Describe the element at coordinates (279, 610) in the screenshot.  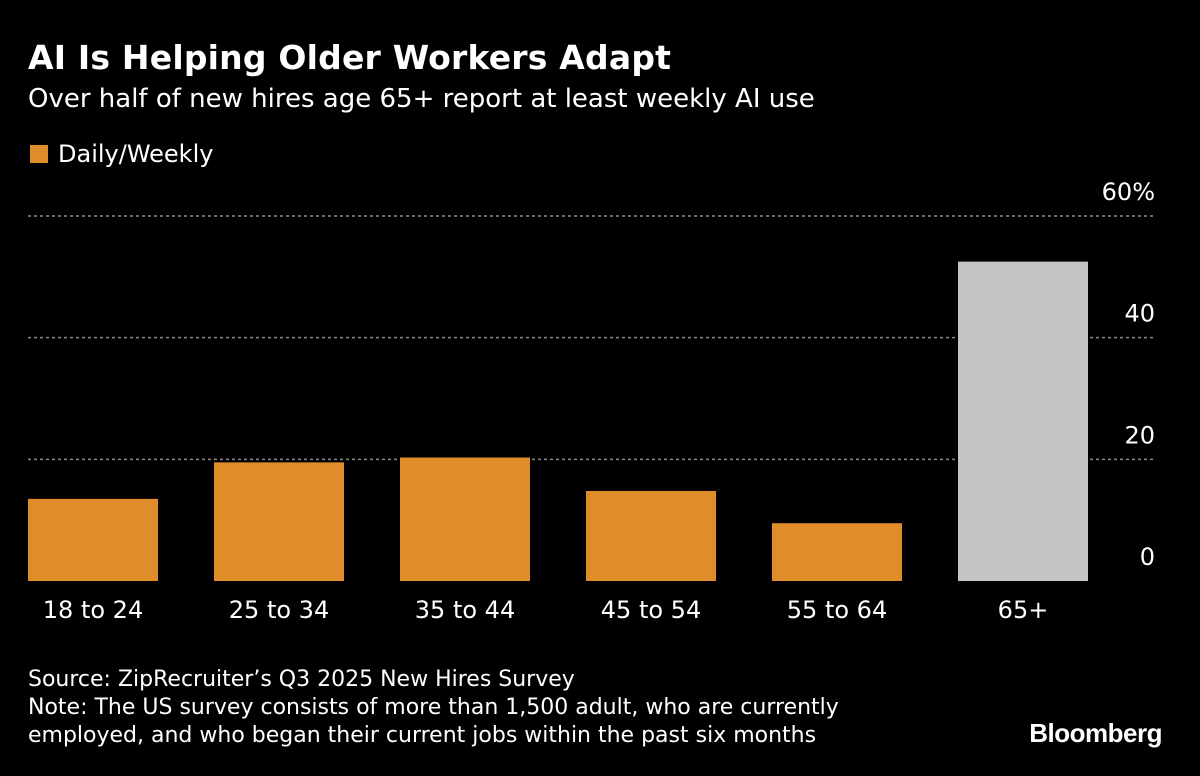
I see `x-tick-label: 25 to 34` at that location.